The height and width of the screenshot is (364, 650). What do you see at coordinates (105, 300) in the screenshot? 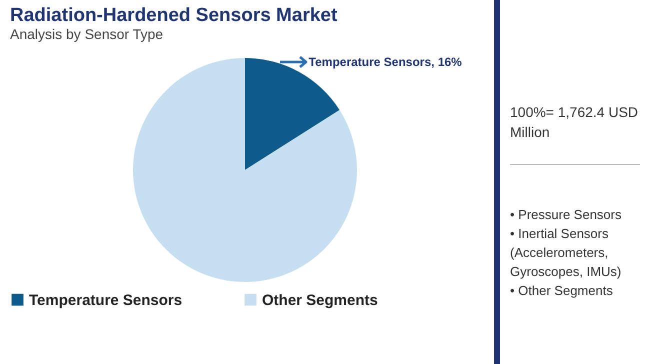
I see `legend-label: Temperature Sensors` at bounding box center [105, 300].